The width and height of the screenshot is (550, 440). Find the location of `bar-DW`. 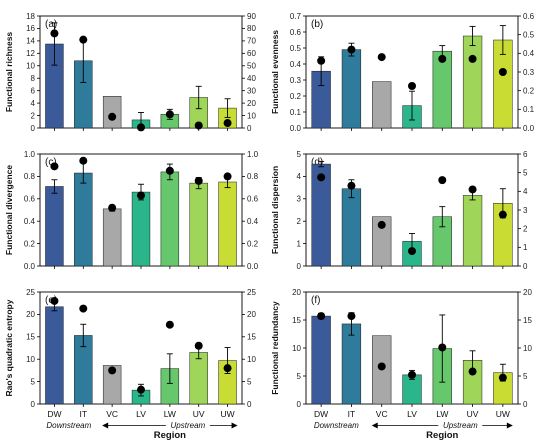

bar-DW is located at coordinates (54, 226).